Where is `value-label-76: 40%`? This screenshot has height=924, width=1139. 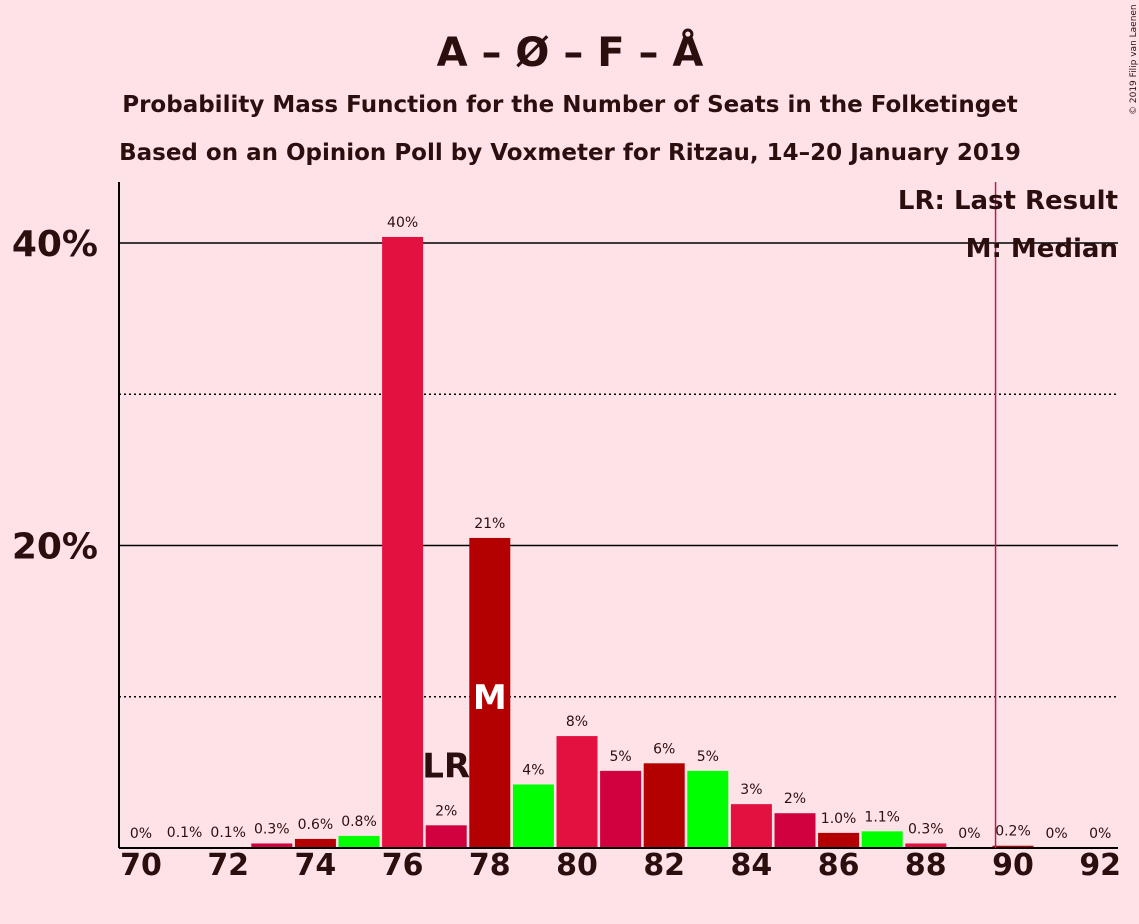 value-label-76: 40% is located at coordinates (402, 223).